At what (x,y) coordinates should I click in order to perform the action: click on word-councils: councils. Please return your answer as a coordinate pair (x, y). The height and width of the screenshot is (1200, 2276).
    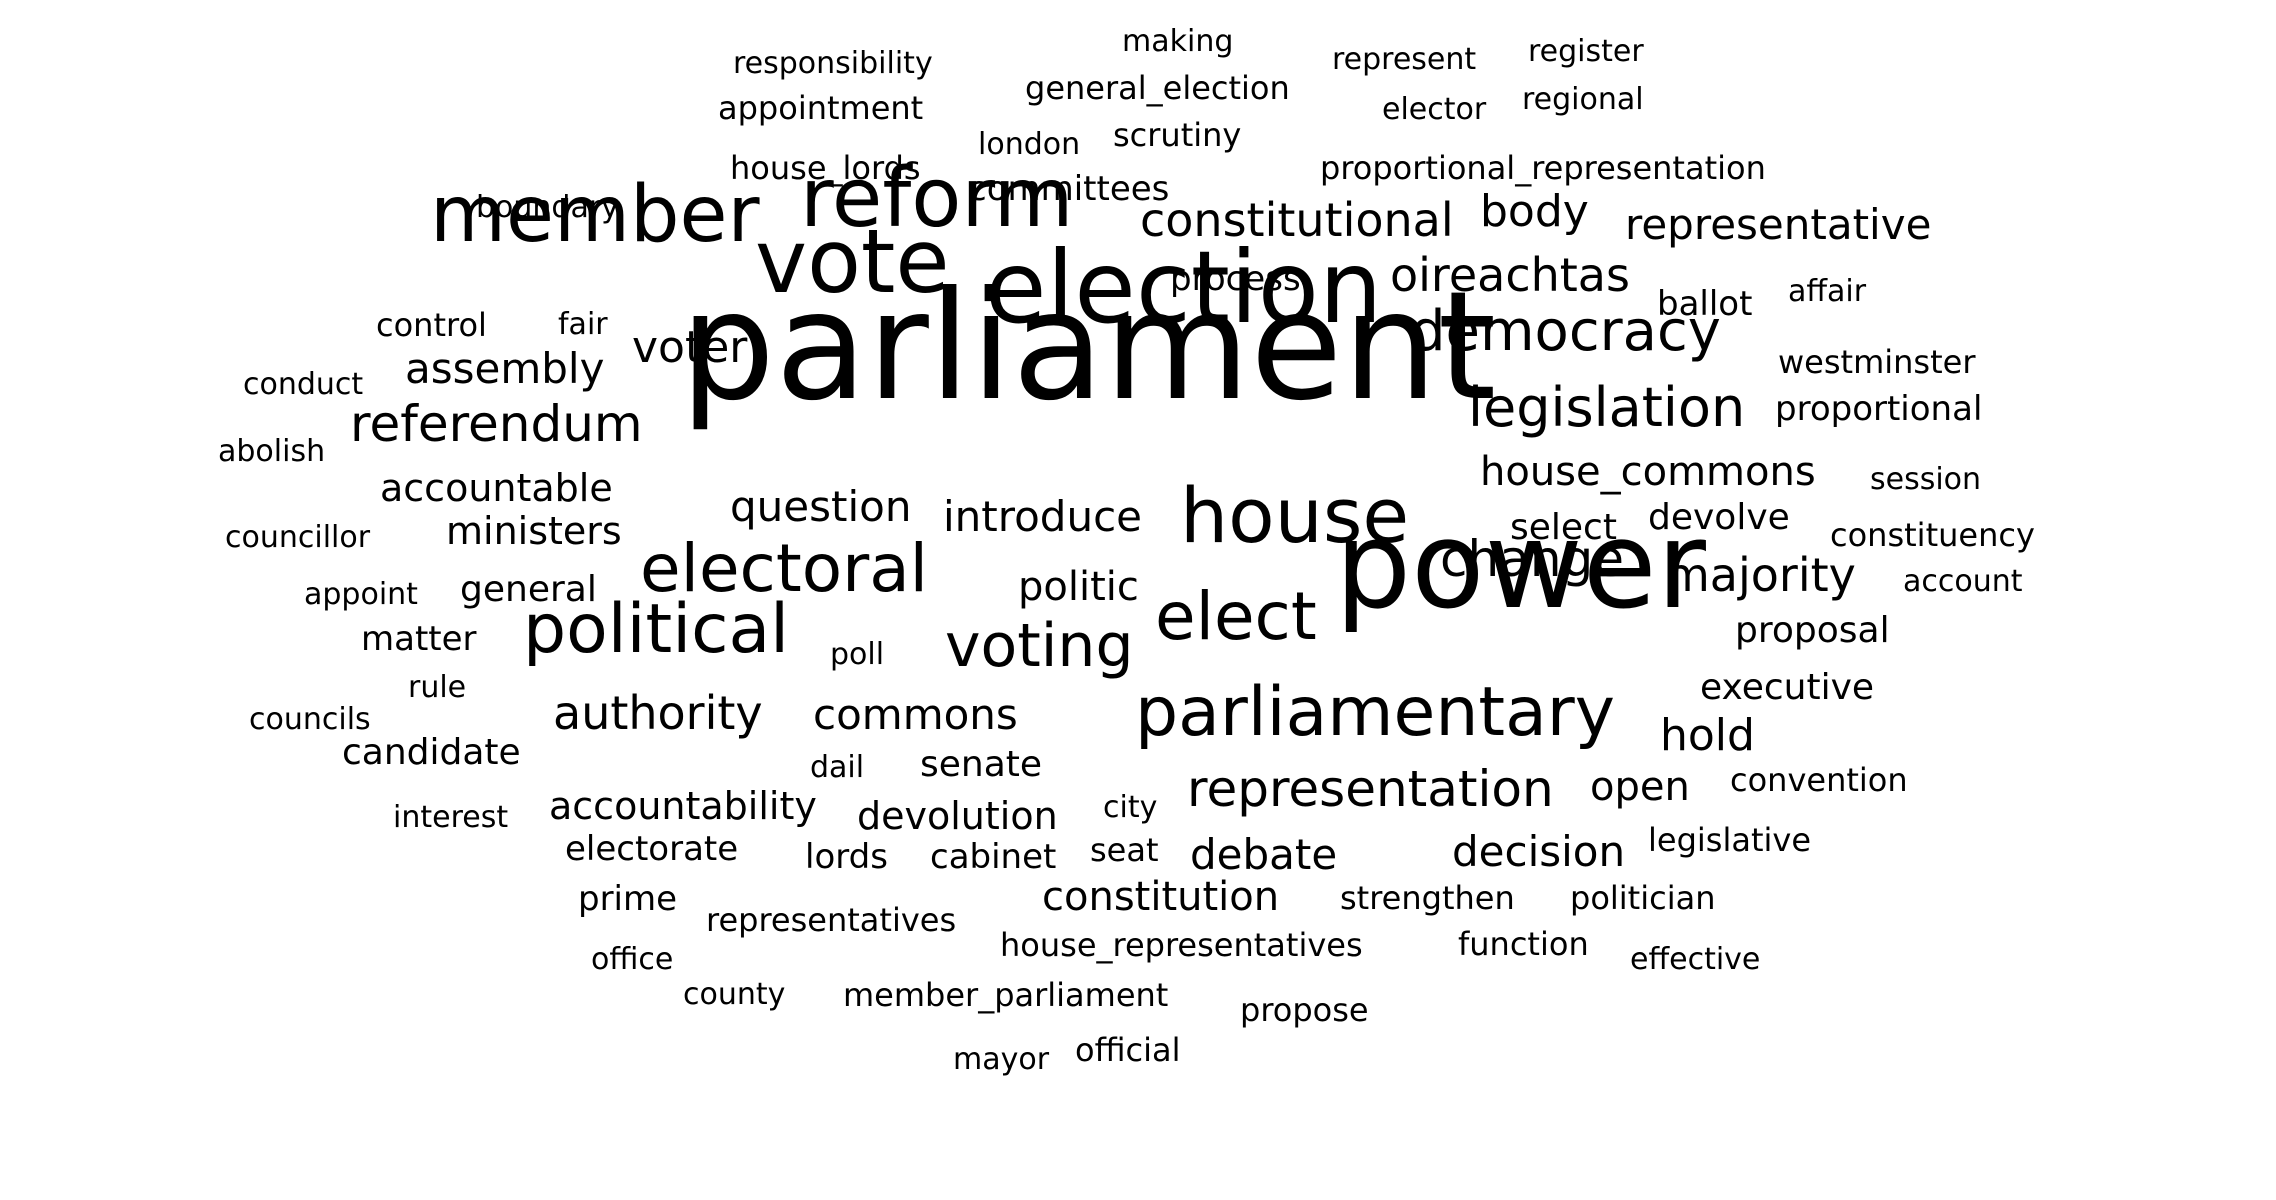
    Looking at the image, I should click on (310, 720).